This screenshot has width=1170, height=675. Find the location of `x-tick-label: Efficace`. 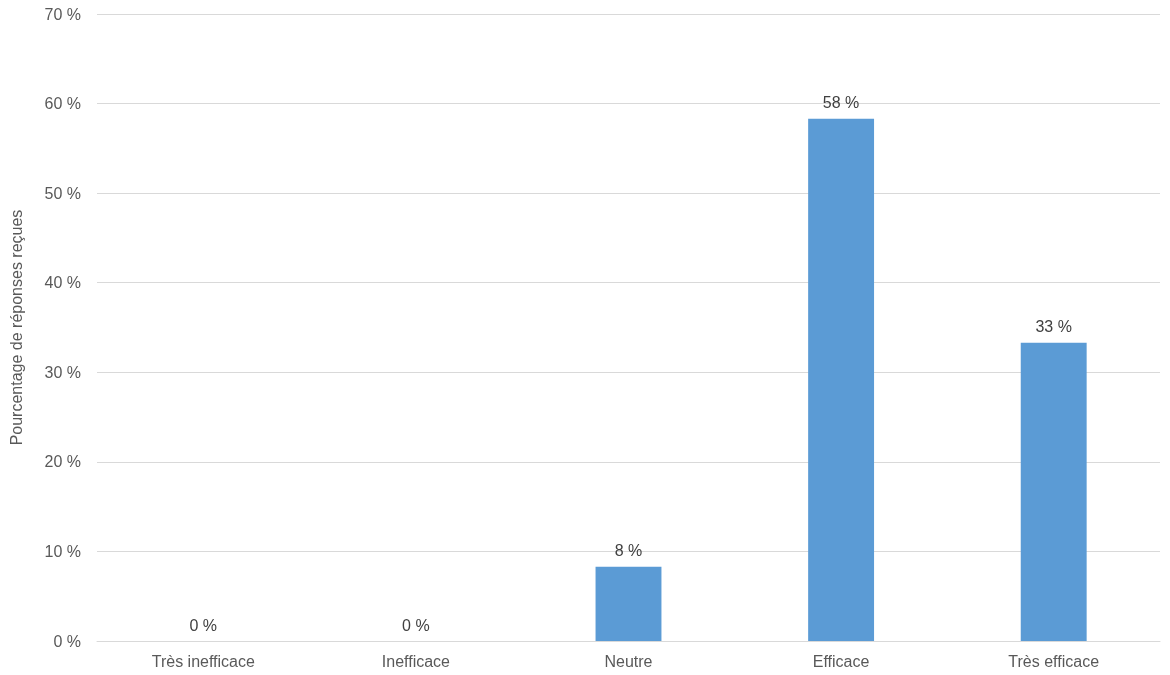

x-tick-label: Efficace is located at coordinates (841, 661).